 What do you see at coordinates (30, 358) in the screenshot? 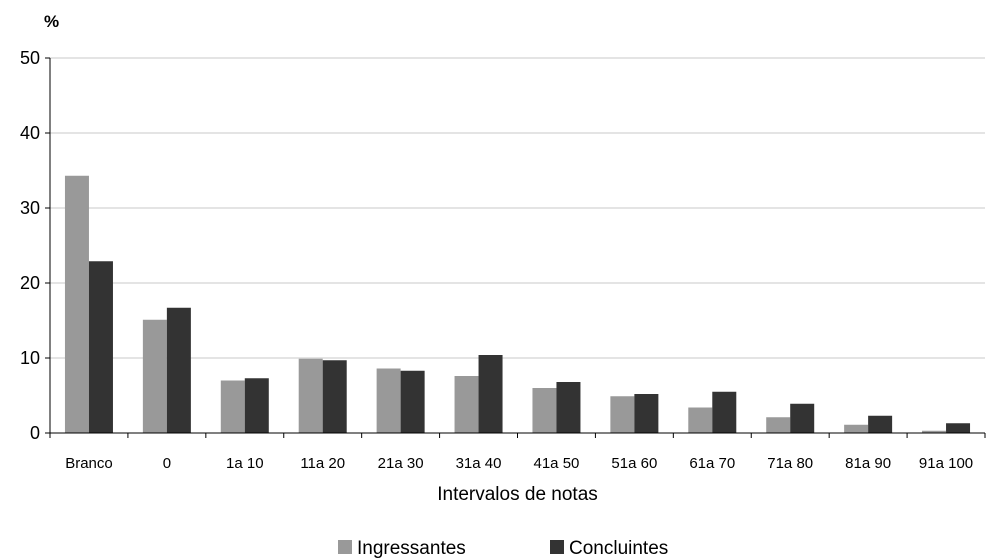
I see `y-tick-label: 10` at bounding box center [30, 358].